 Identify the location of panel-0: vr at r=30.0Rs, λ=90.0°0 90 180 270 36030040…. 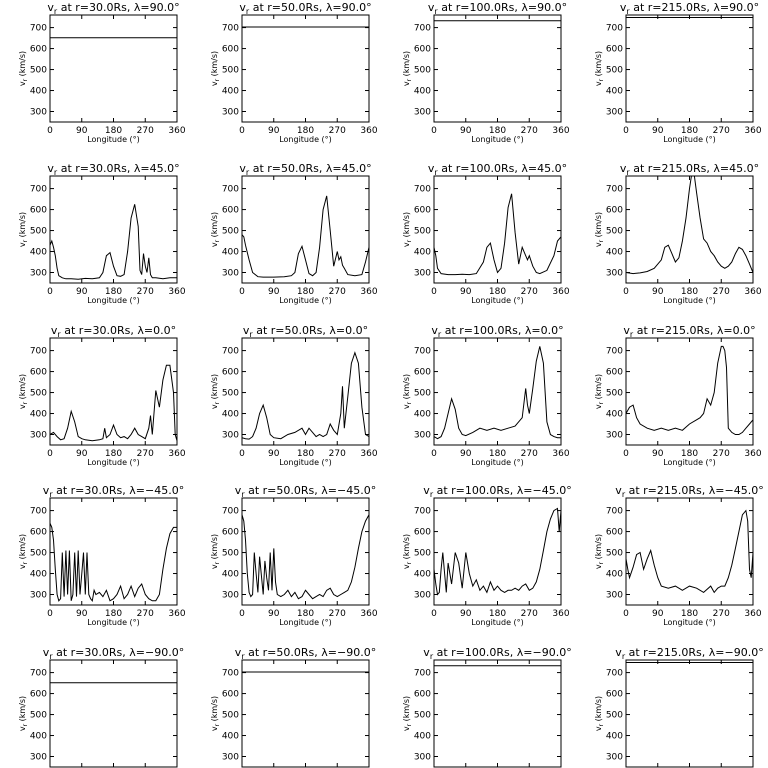
(102, 72).